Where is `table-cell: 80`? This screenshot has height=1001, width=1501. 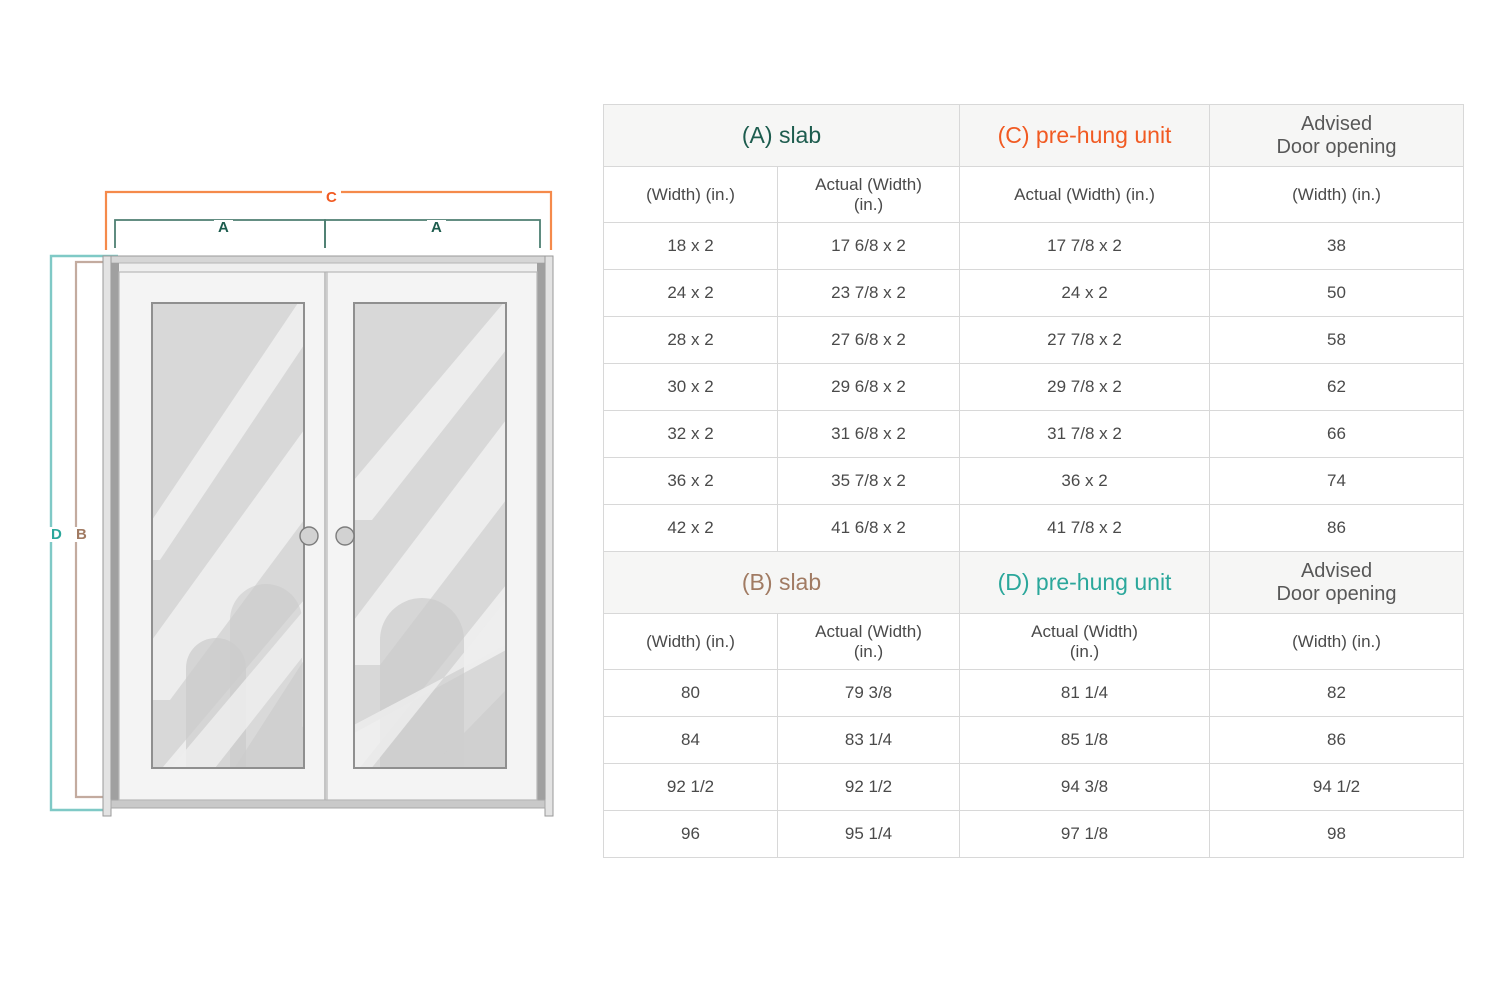 table-cell: 80 is located at coordinates (690, 693).